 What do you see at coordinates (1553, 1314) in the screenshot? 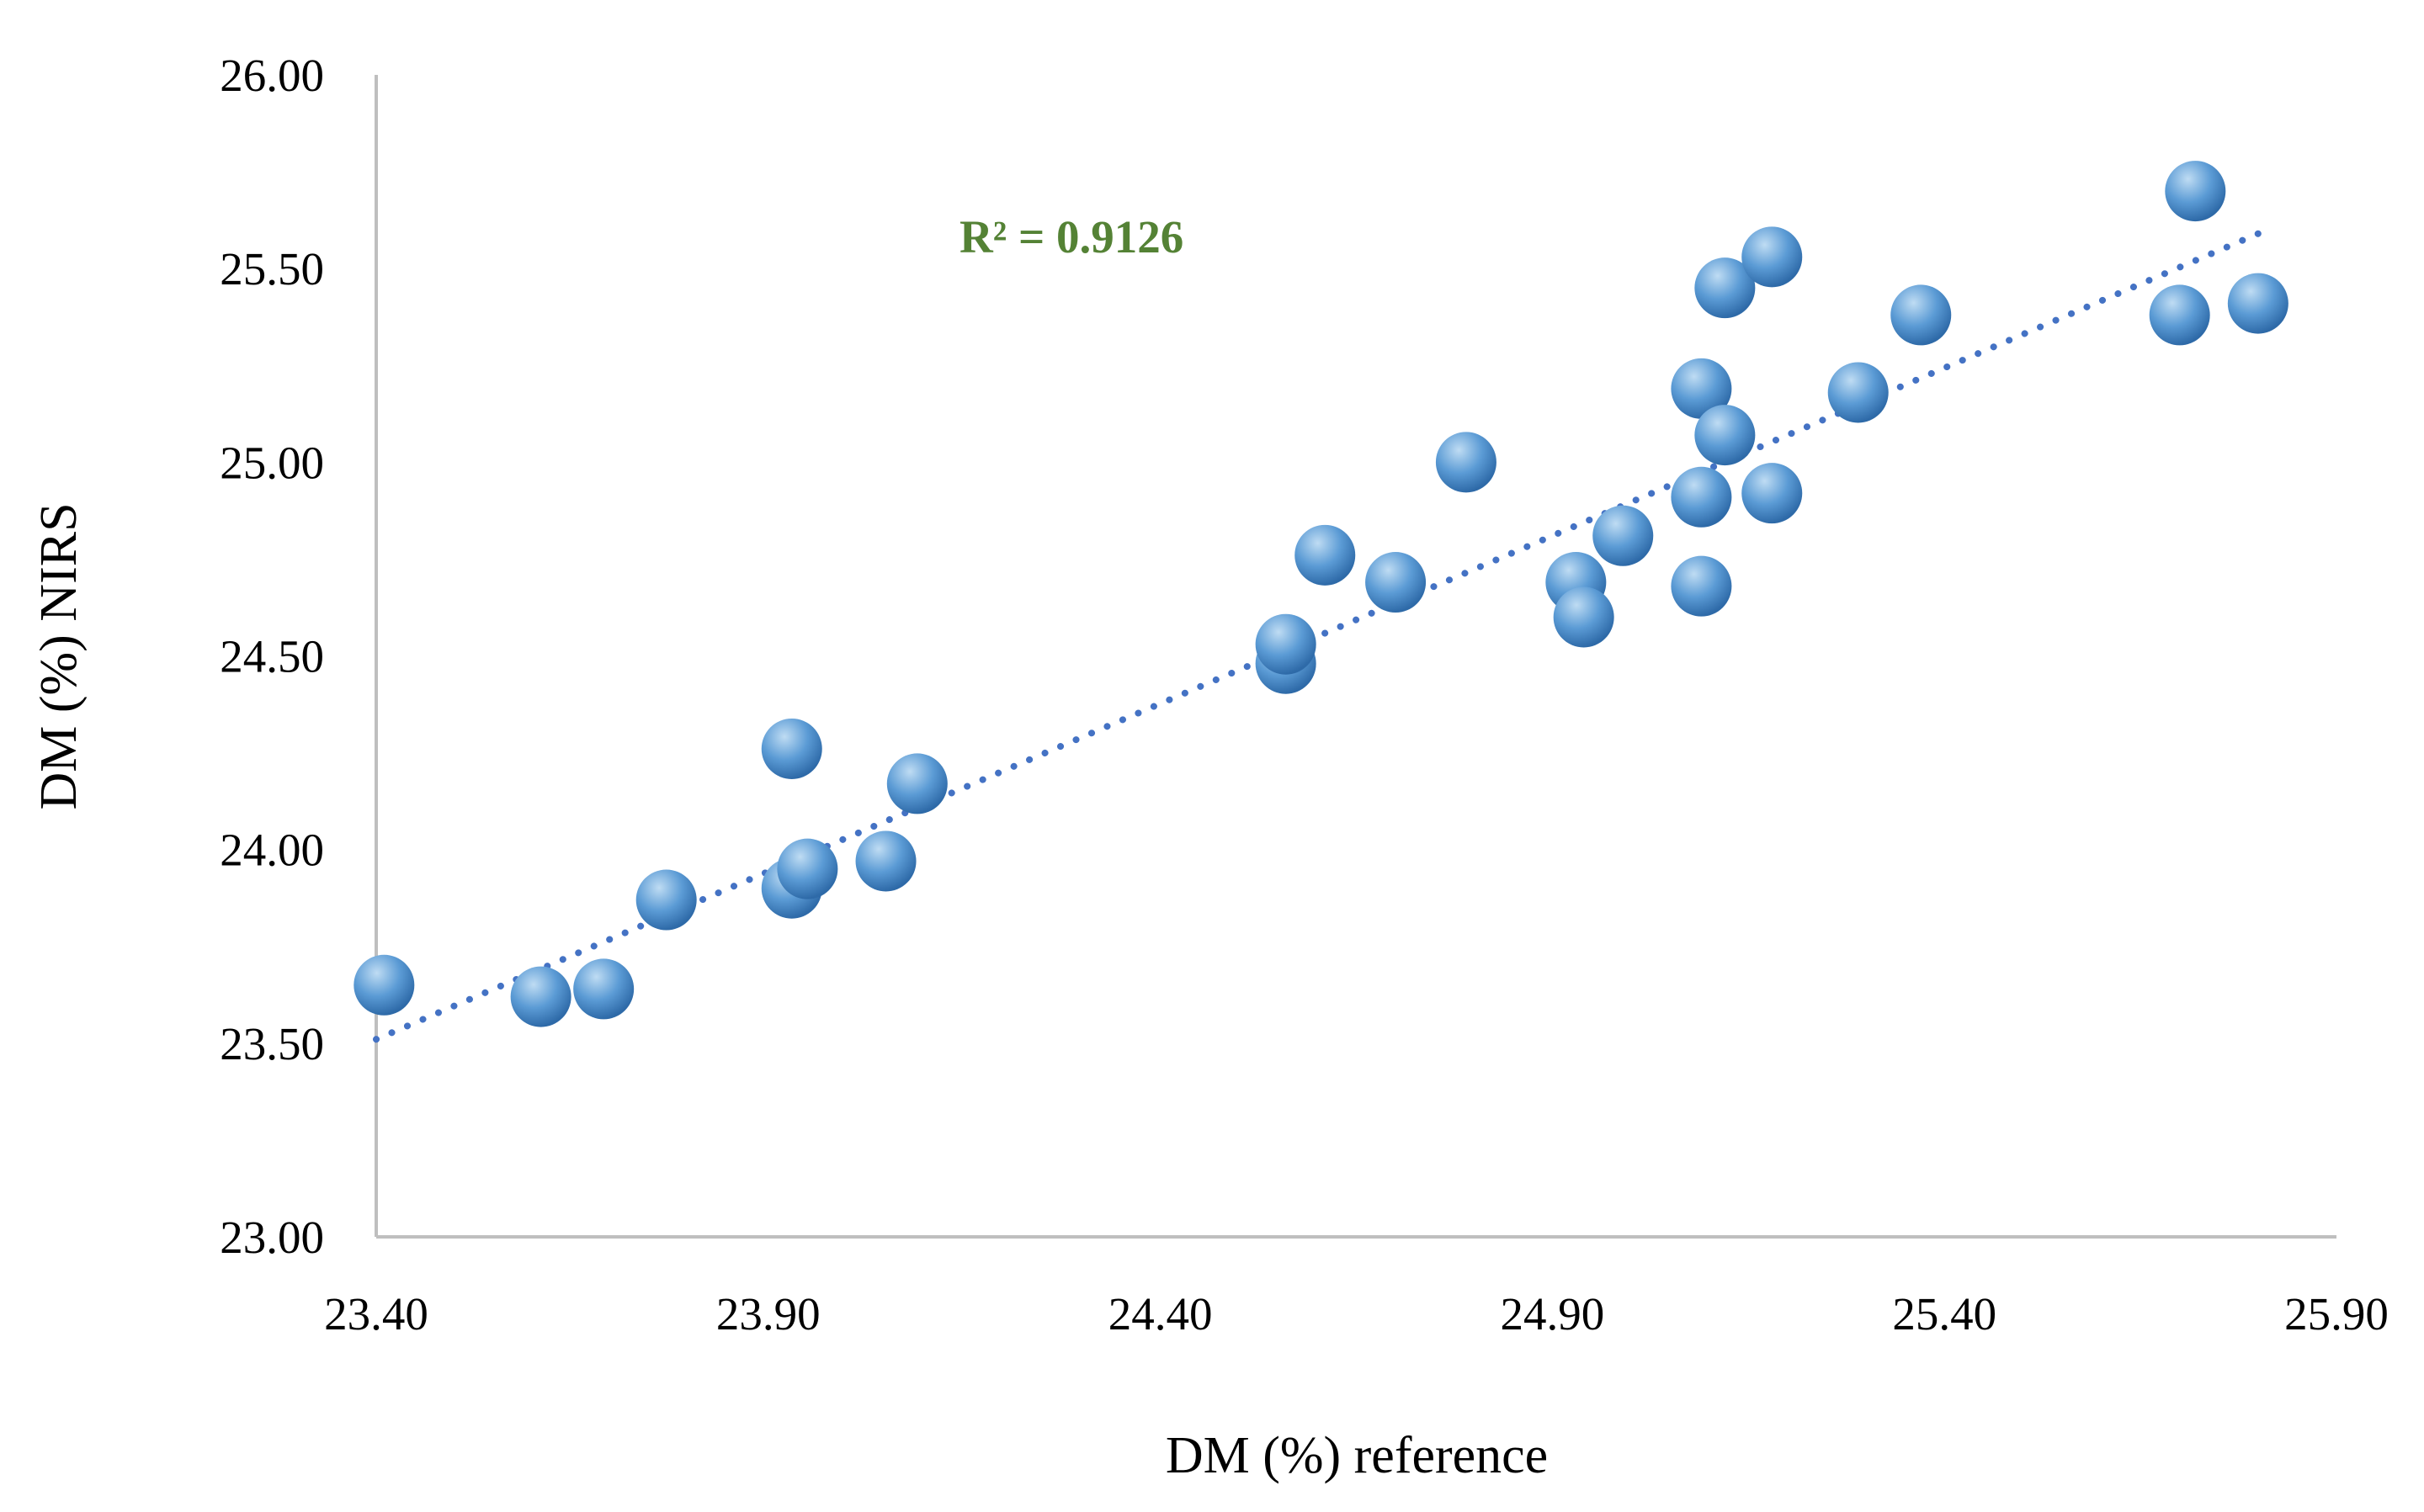
I see `x-tick-label: 24.90` at bounding box center [1553, 1314].